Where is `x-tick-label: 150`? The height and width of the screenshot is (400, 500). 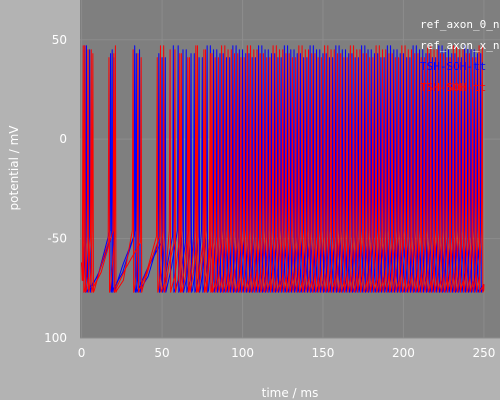
x-tick-label: 150 is located at coordinates (323, 353).